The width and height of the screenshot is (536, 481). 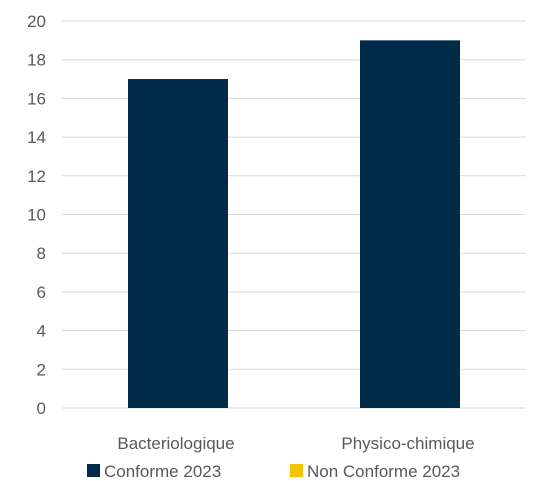 I want to click on legend-label: Conforme 2023, so click(x=162, y=471).